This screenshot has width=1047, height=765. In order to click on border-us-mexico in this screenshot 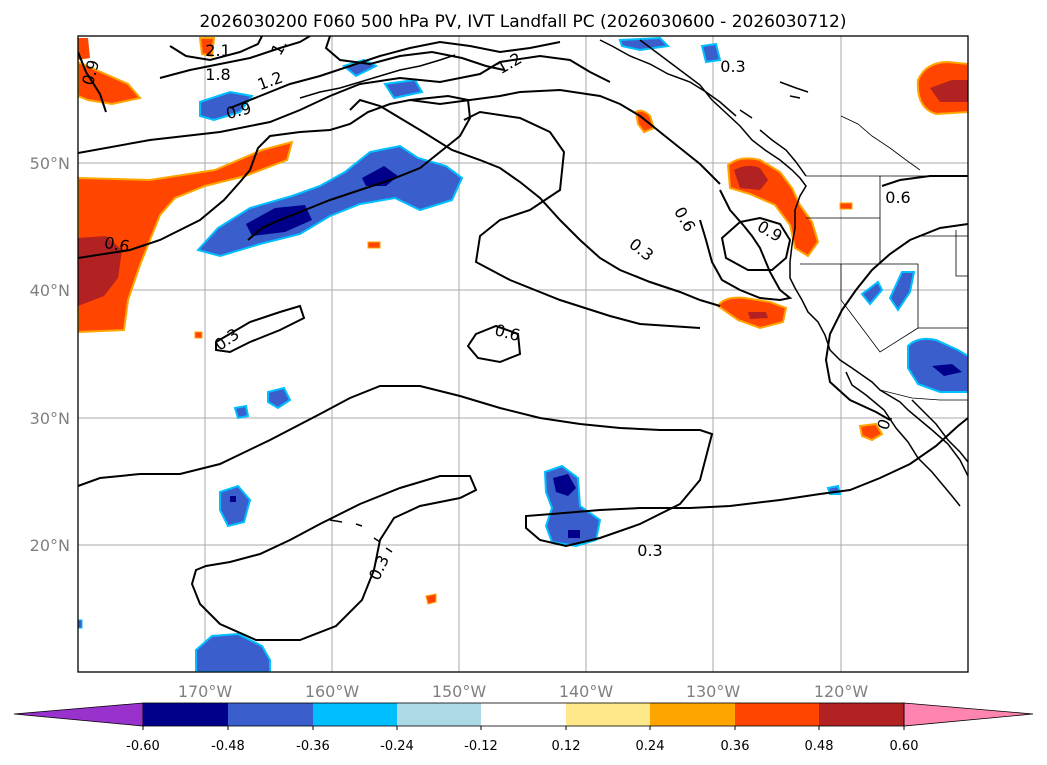, I will do `click(923, 395)`.